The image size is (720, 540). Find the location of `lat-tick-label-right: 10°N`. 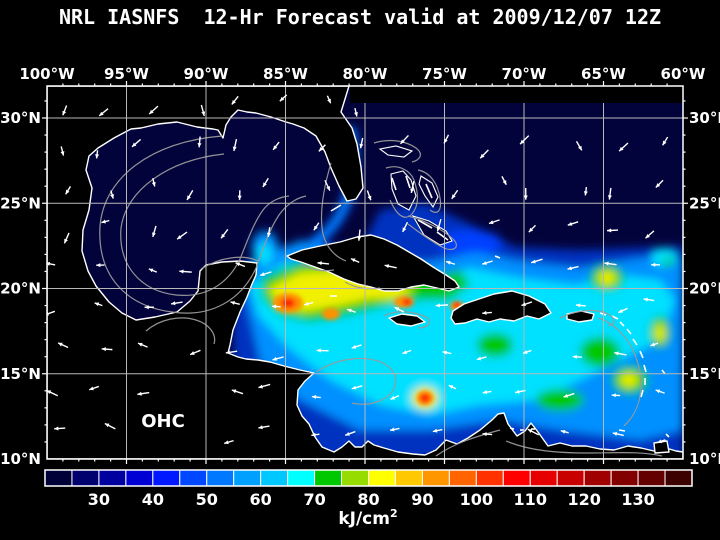

lat-tick-label-right: 10°N is located at coordinates (704, 459).